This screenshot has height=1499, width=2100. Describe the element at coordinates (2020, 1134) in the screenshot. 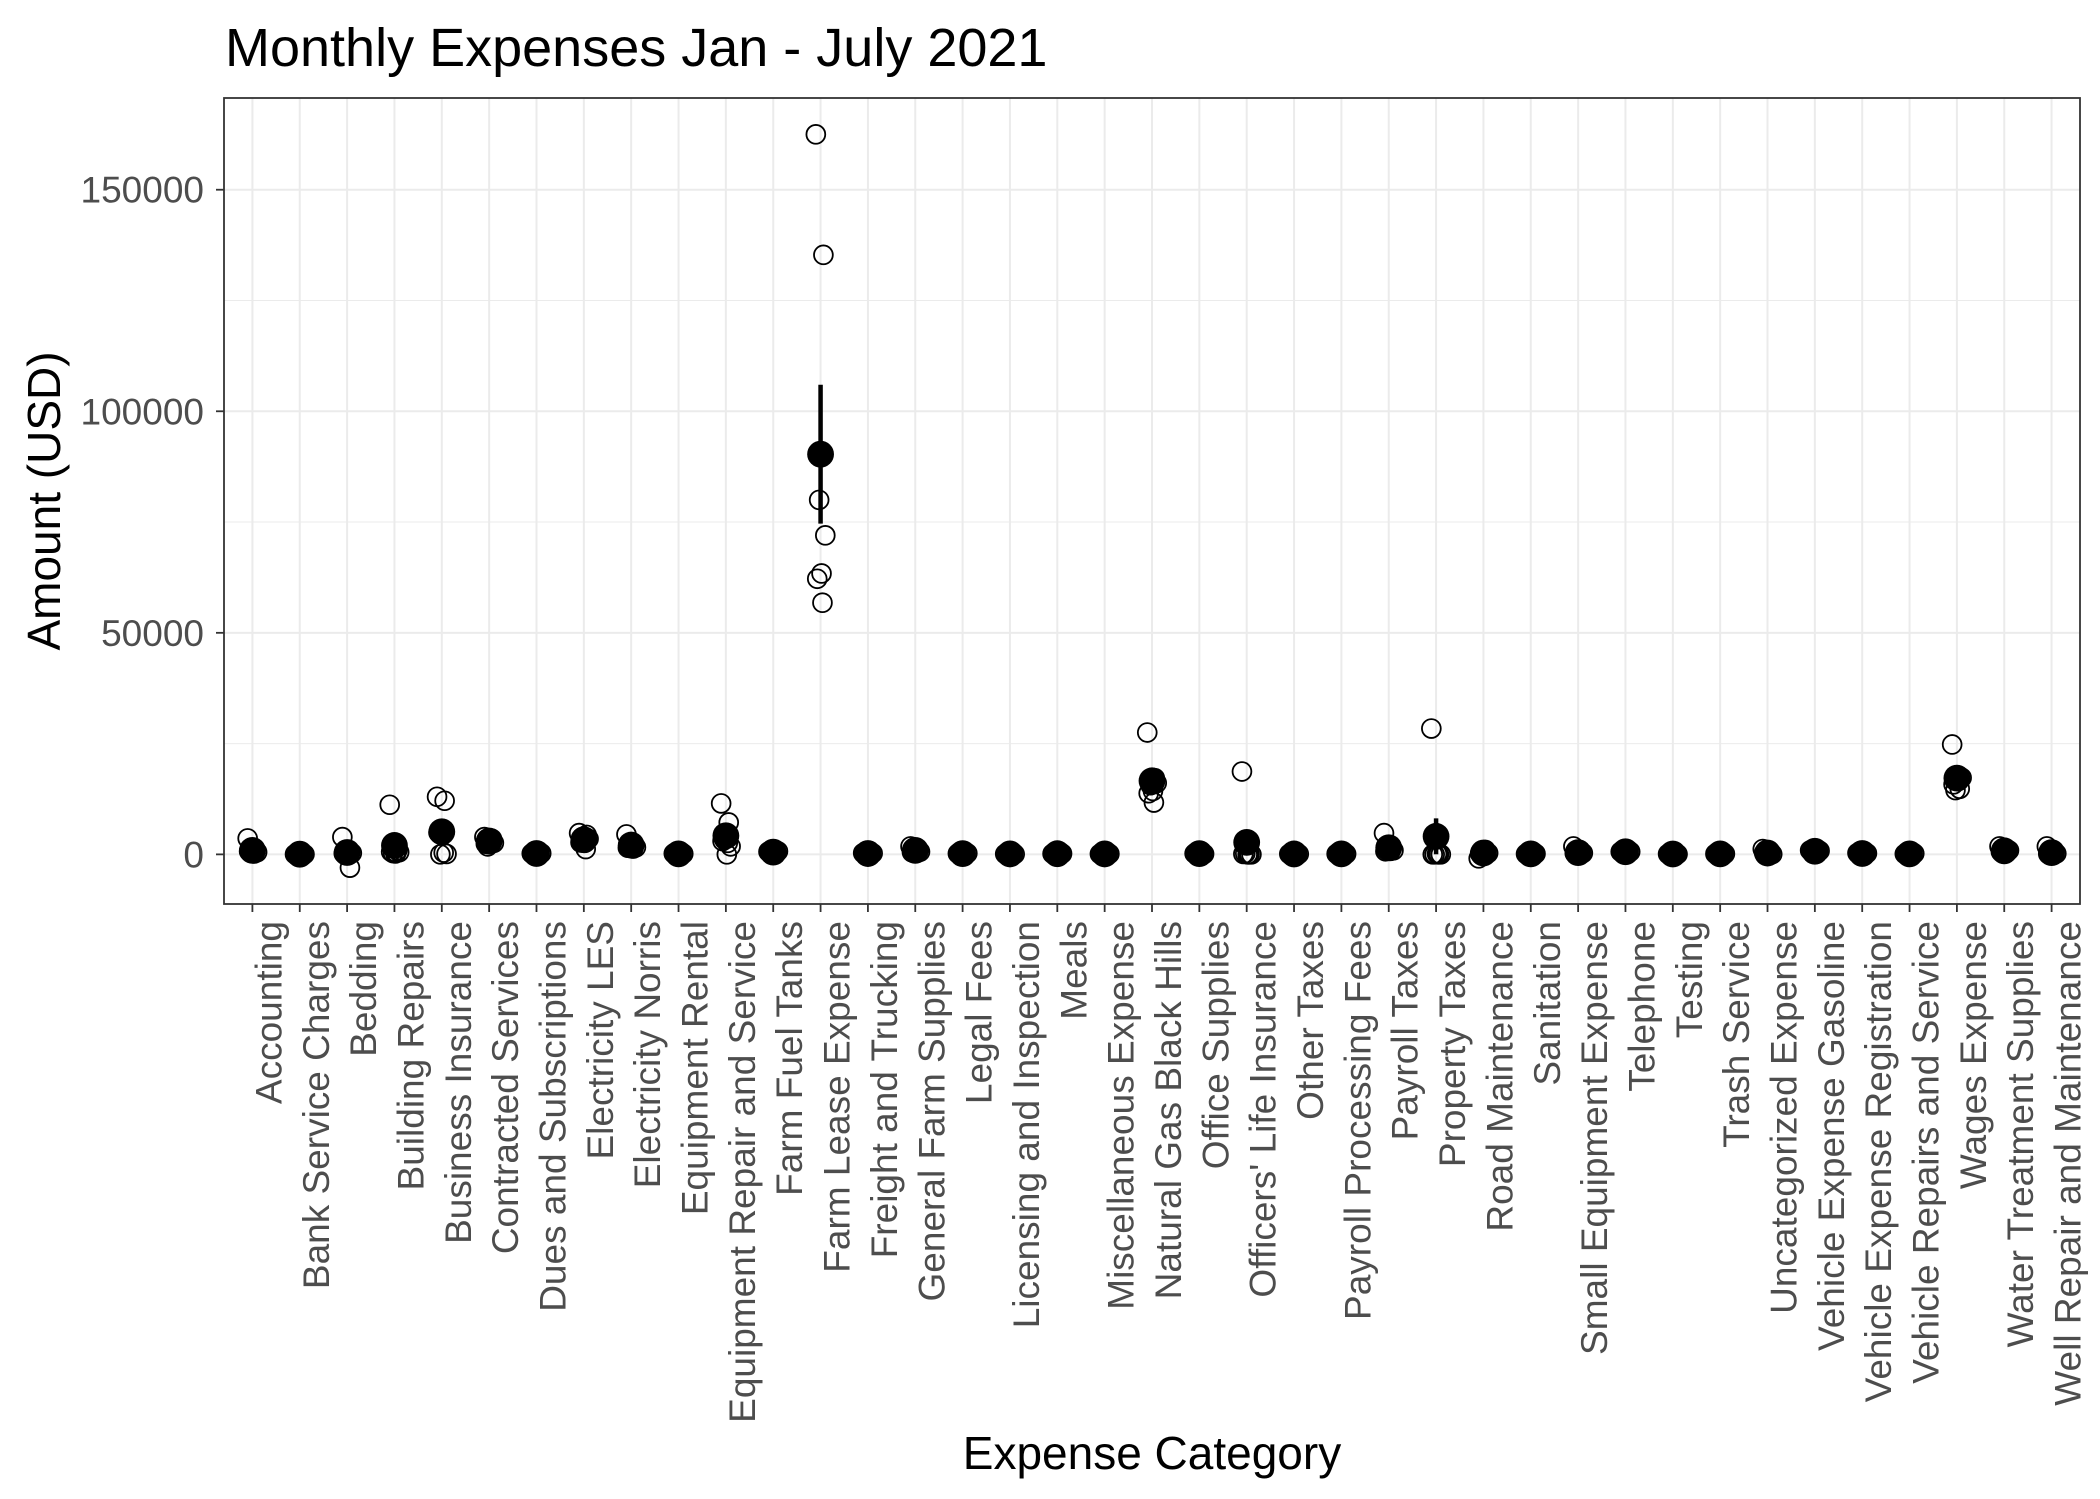

I see `x-tick-label: Water Treatment Supplies` at that location.